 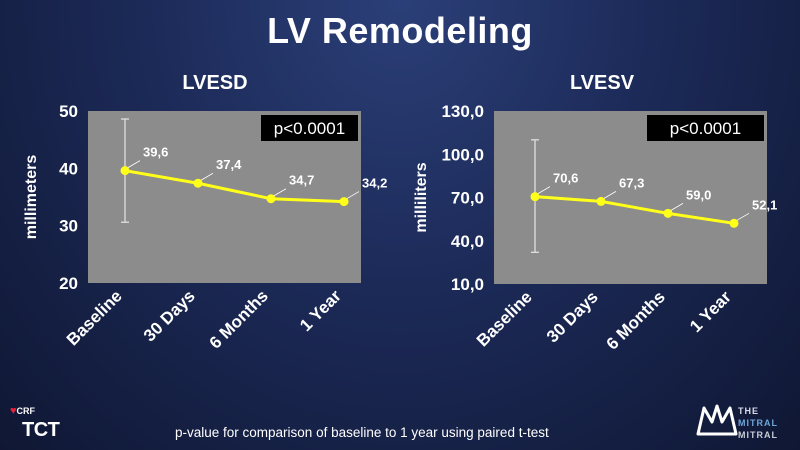 What do you see at coordinates (421, 197) in the screenshot?
I see `y-axis-label: milliliters` at bounding box center [421, 197].